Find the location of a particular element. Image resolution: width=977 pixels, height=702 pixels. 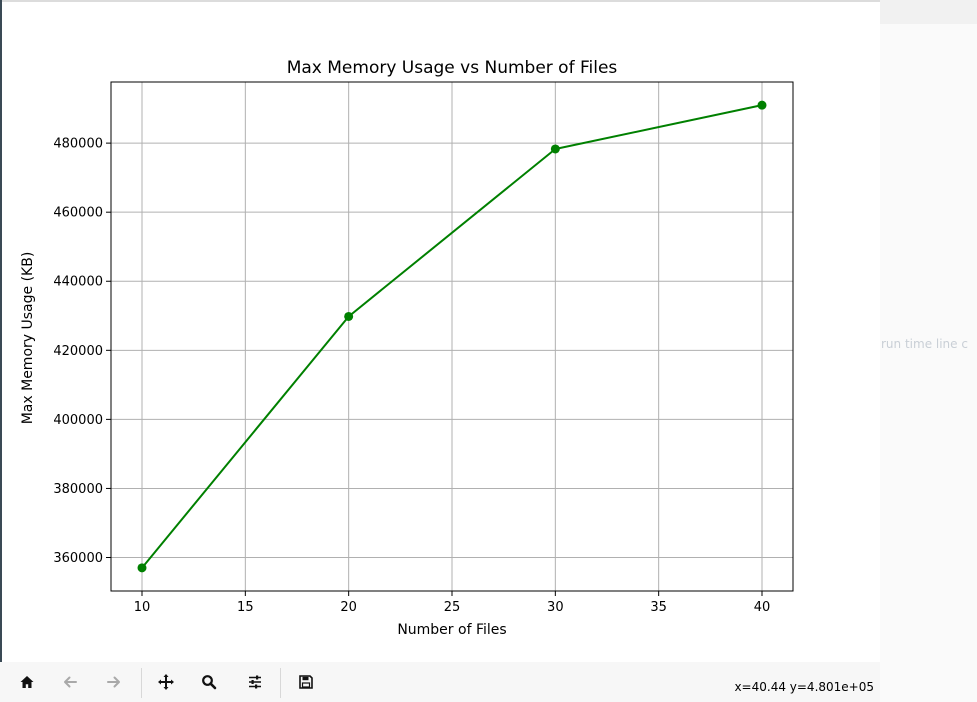

x-tick-label: 20 is located at coordinates (348, 607).